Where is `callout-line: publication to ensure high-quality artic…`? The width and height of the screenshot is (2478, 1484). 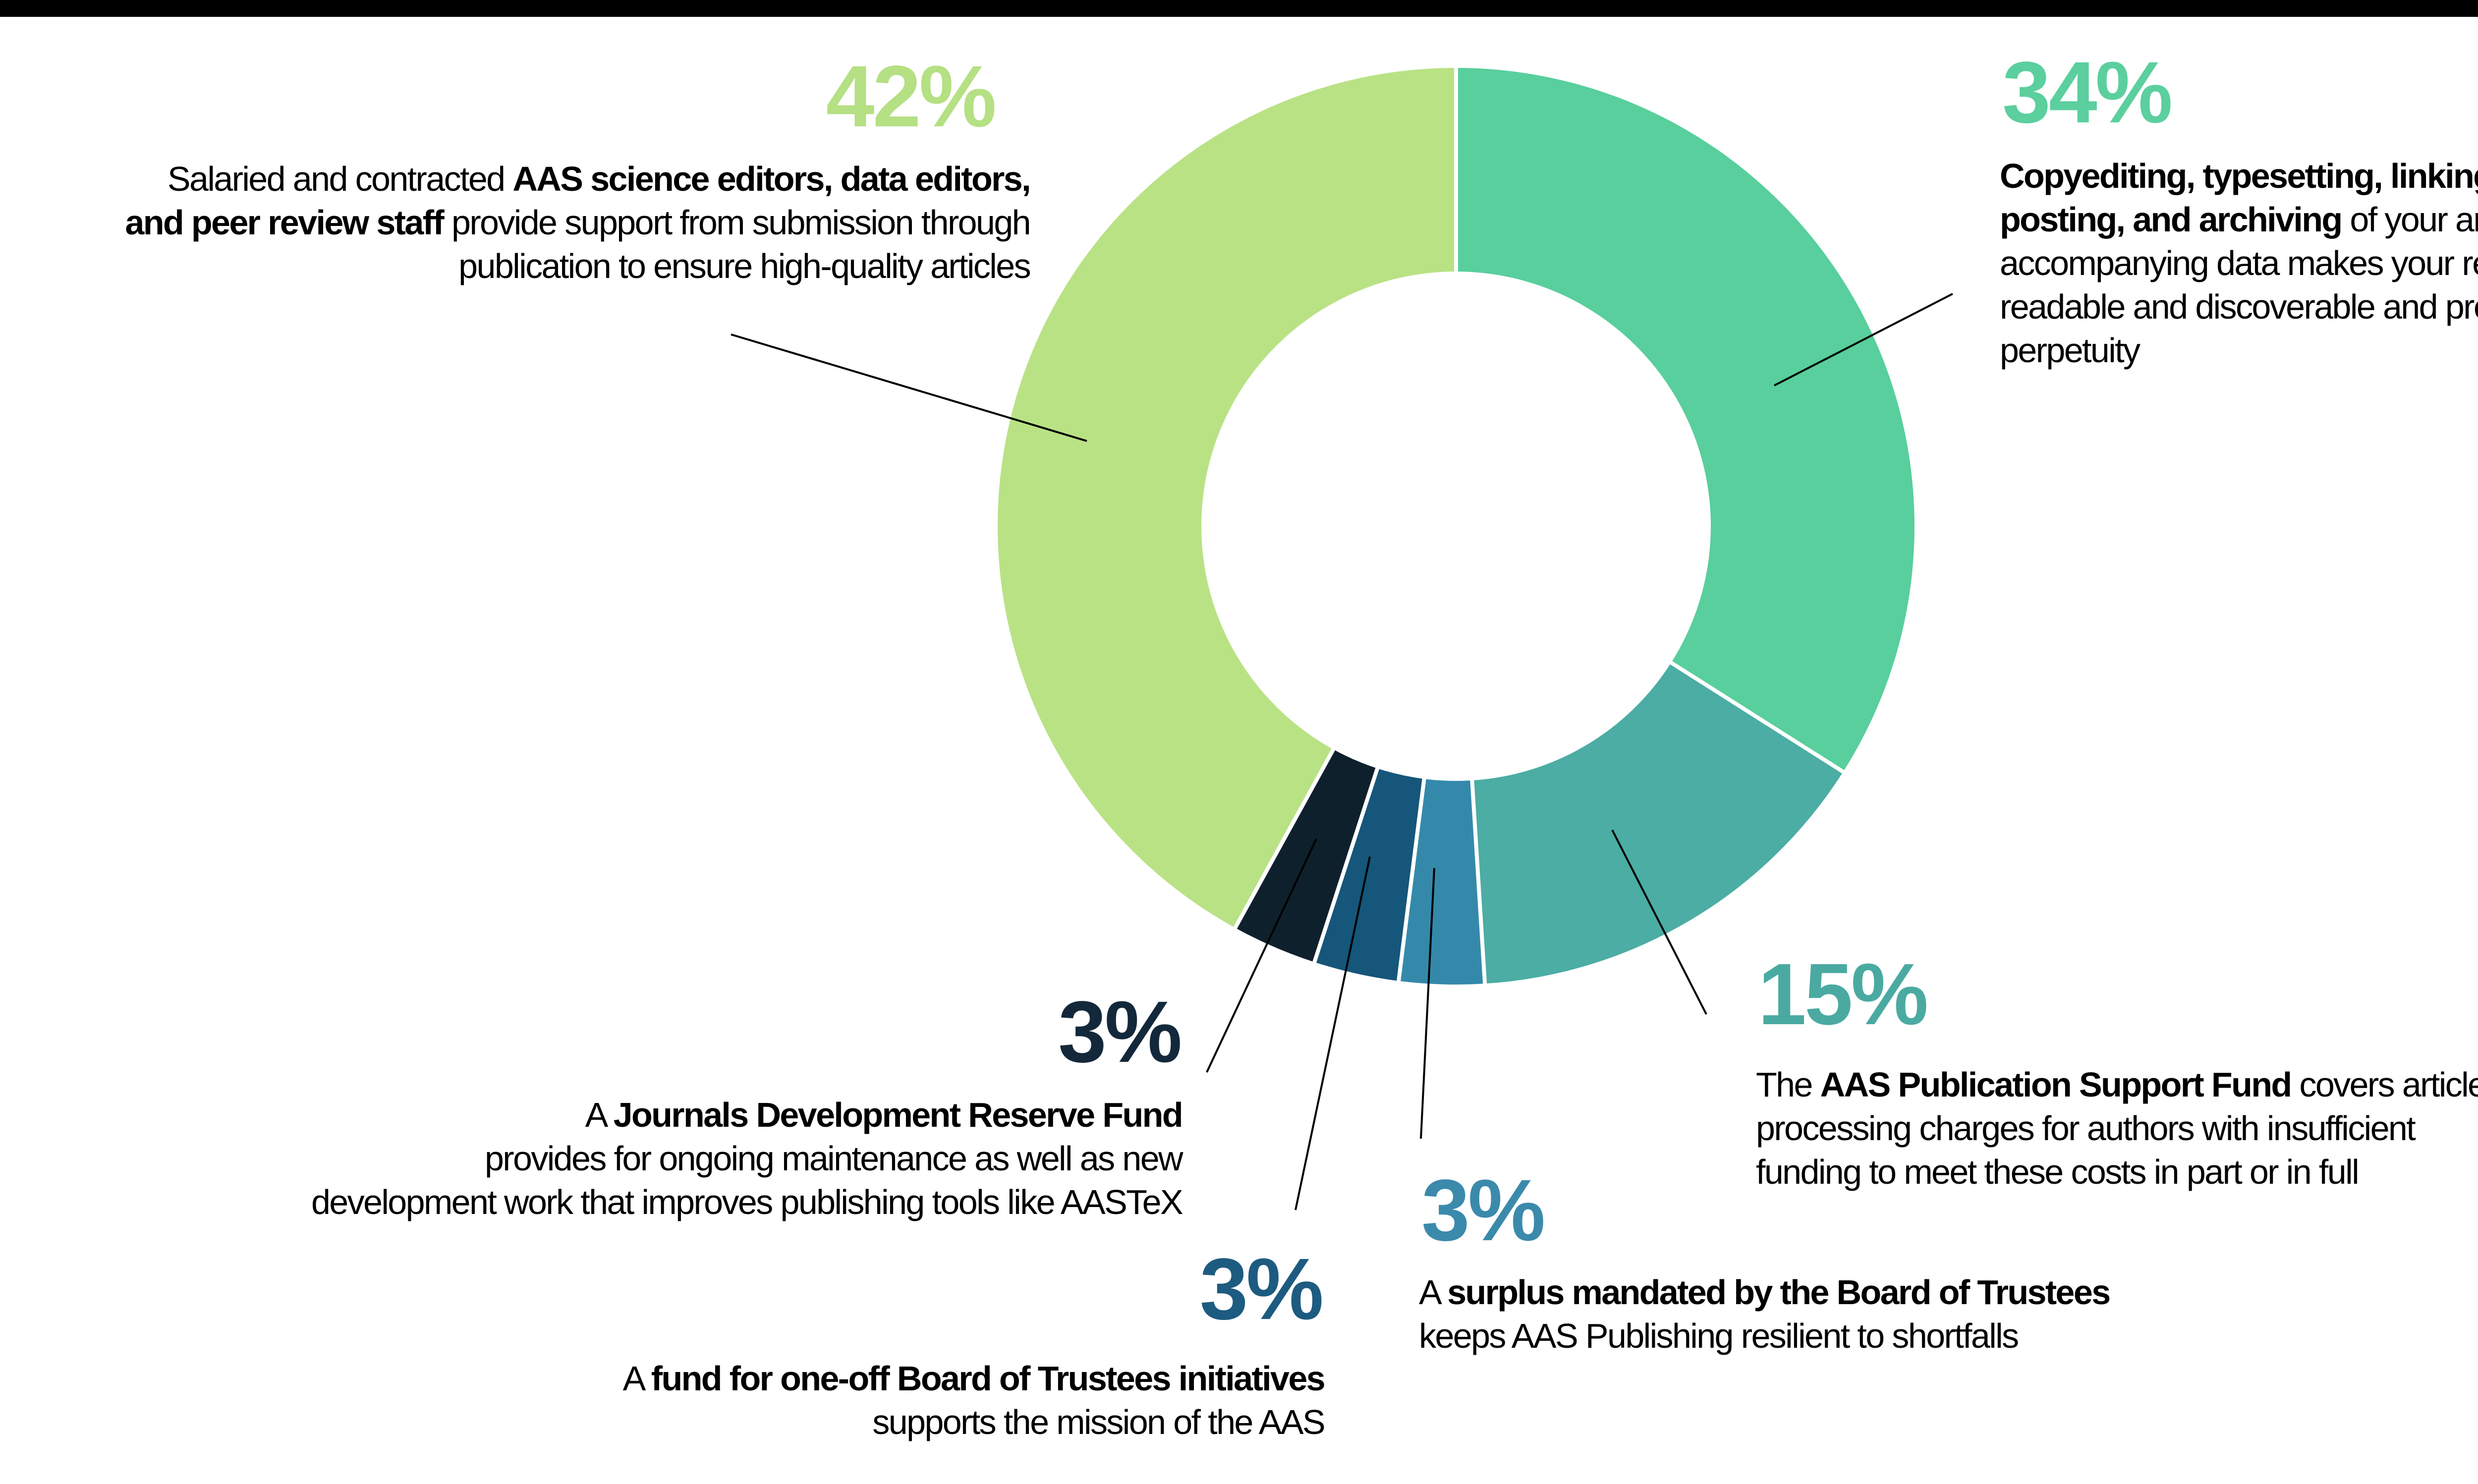 callout-line: publication to ensure high-quality artic… is located at coordinates (744, 266).